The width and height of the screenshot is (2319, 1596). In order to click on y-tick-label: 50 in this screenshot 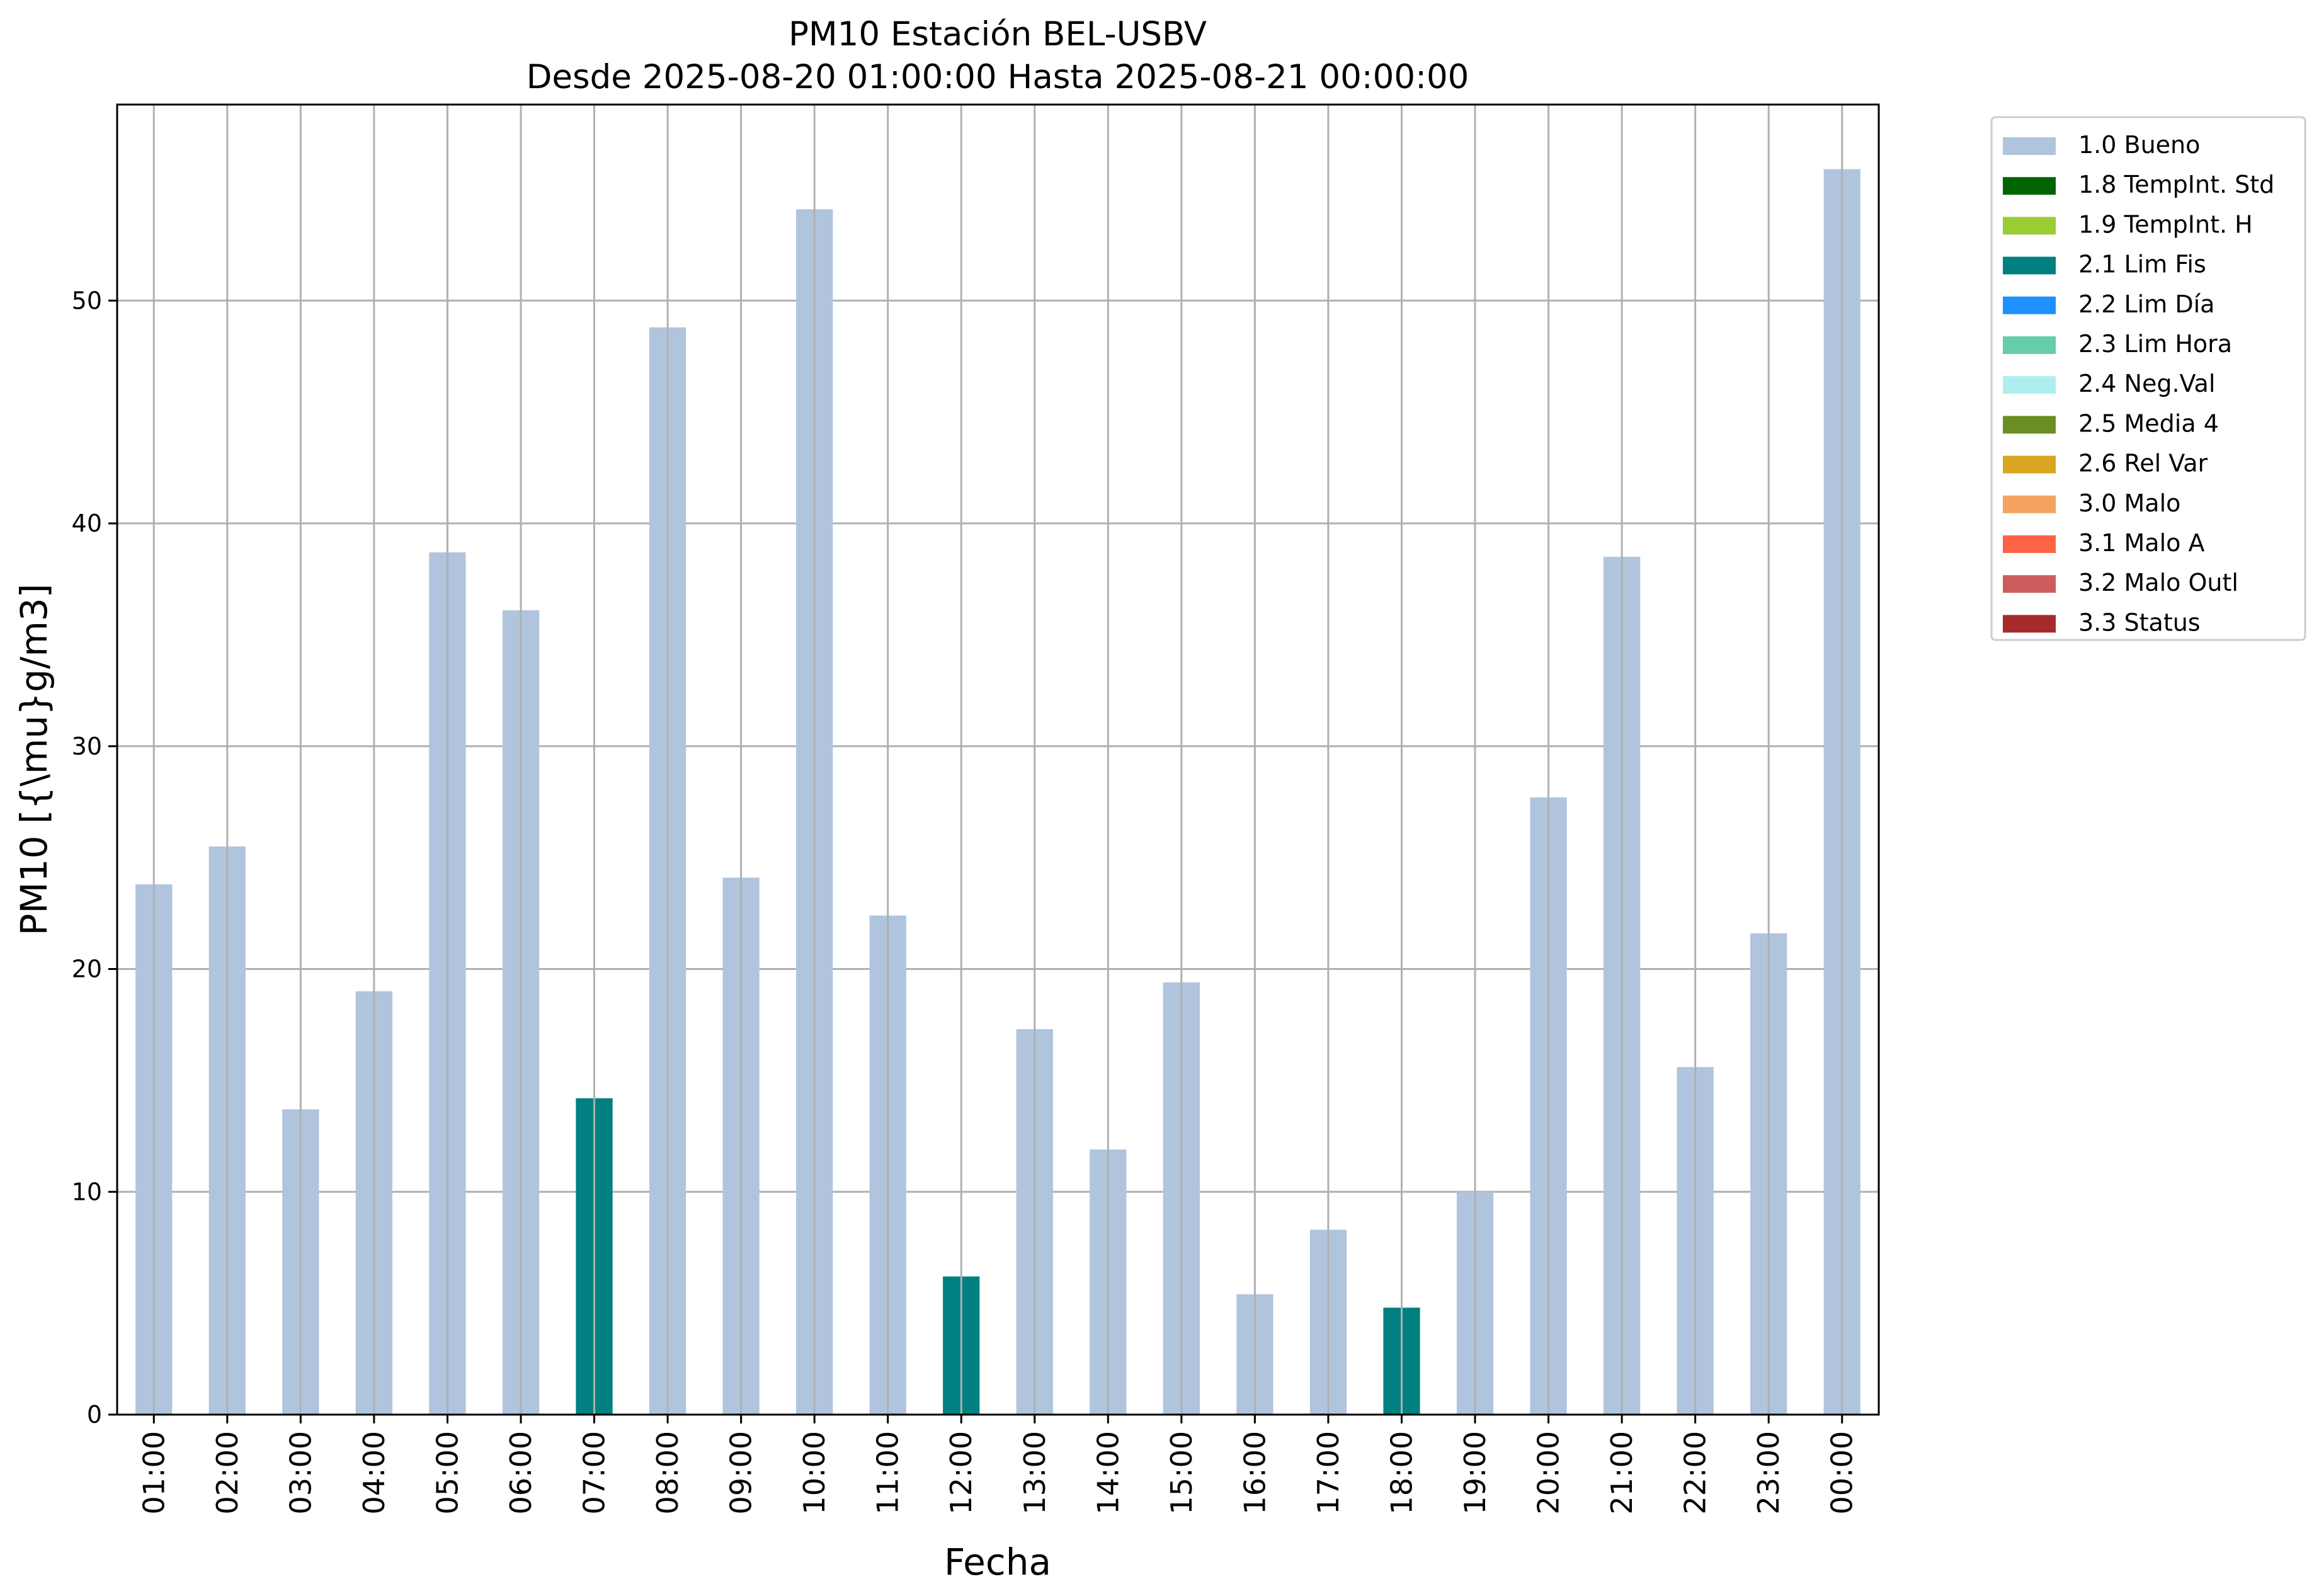, I will do `click(87, 300)`.